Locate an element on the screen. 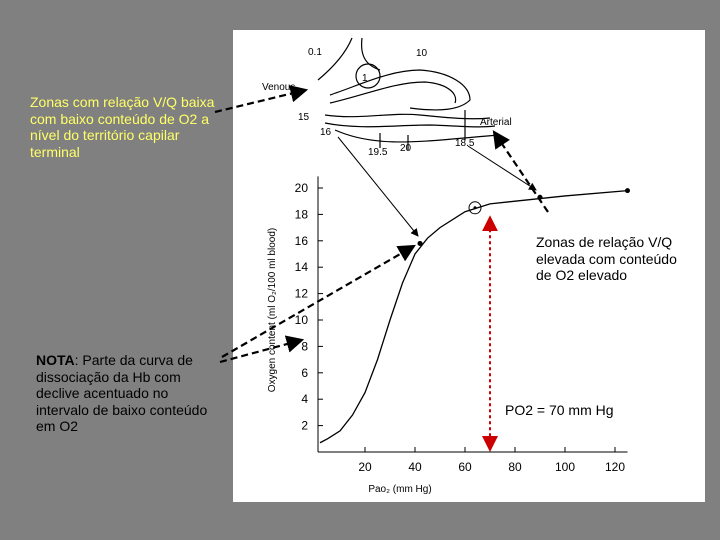 Image resolution: width=720 pixels, height=540 pixels. y-tick-label: 12 is located at coordinates (302, 294).